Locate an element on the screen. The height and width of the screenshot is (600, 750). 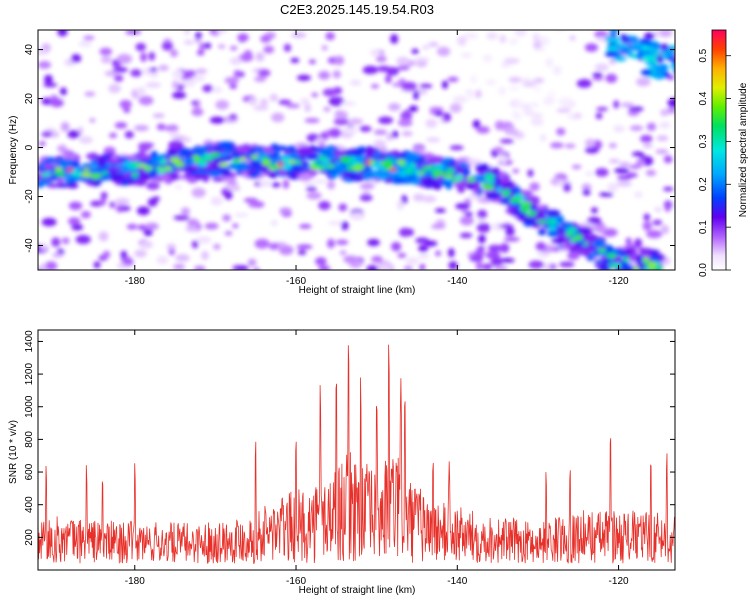
snr-xtick-label: -140 is located at coordinates (457, 581).